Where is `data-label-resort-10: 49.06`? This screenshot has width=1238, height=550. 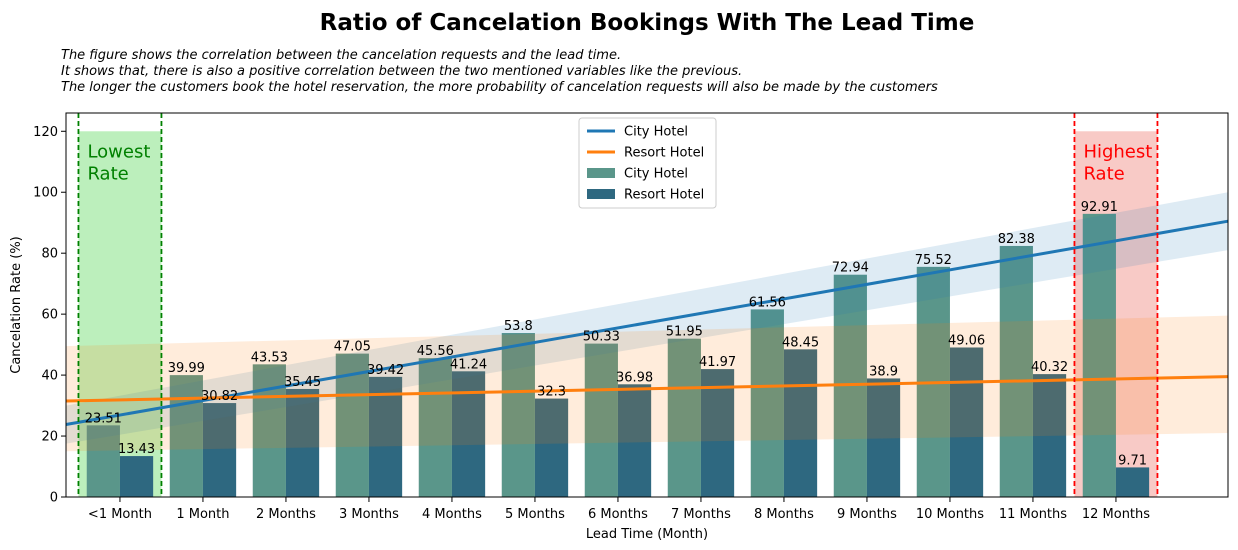
data-label-resort-10: 49.06 is located at coordinates (966, 340).